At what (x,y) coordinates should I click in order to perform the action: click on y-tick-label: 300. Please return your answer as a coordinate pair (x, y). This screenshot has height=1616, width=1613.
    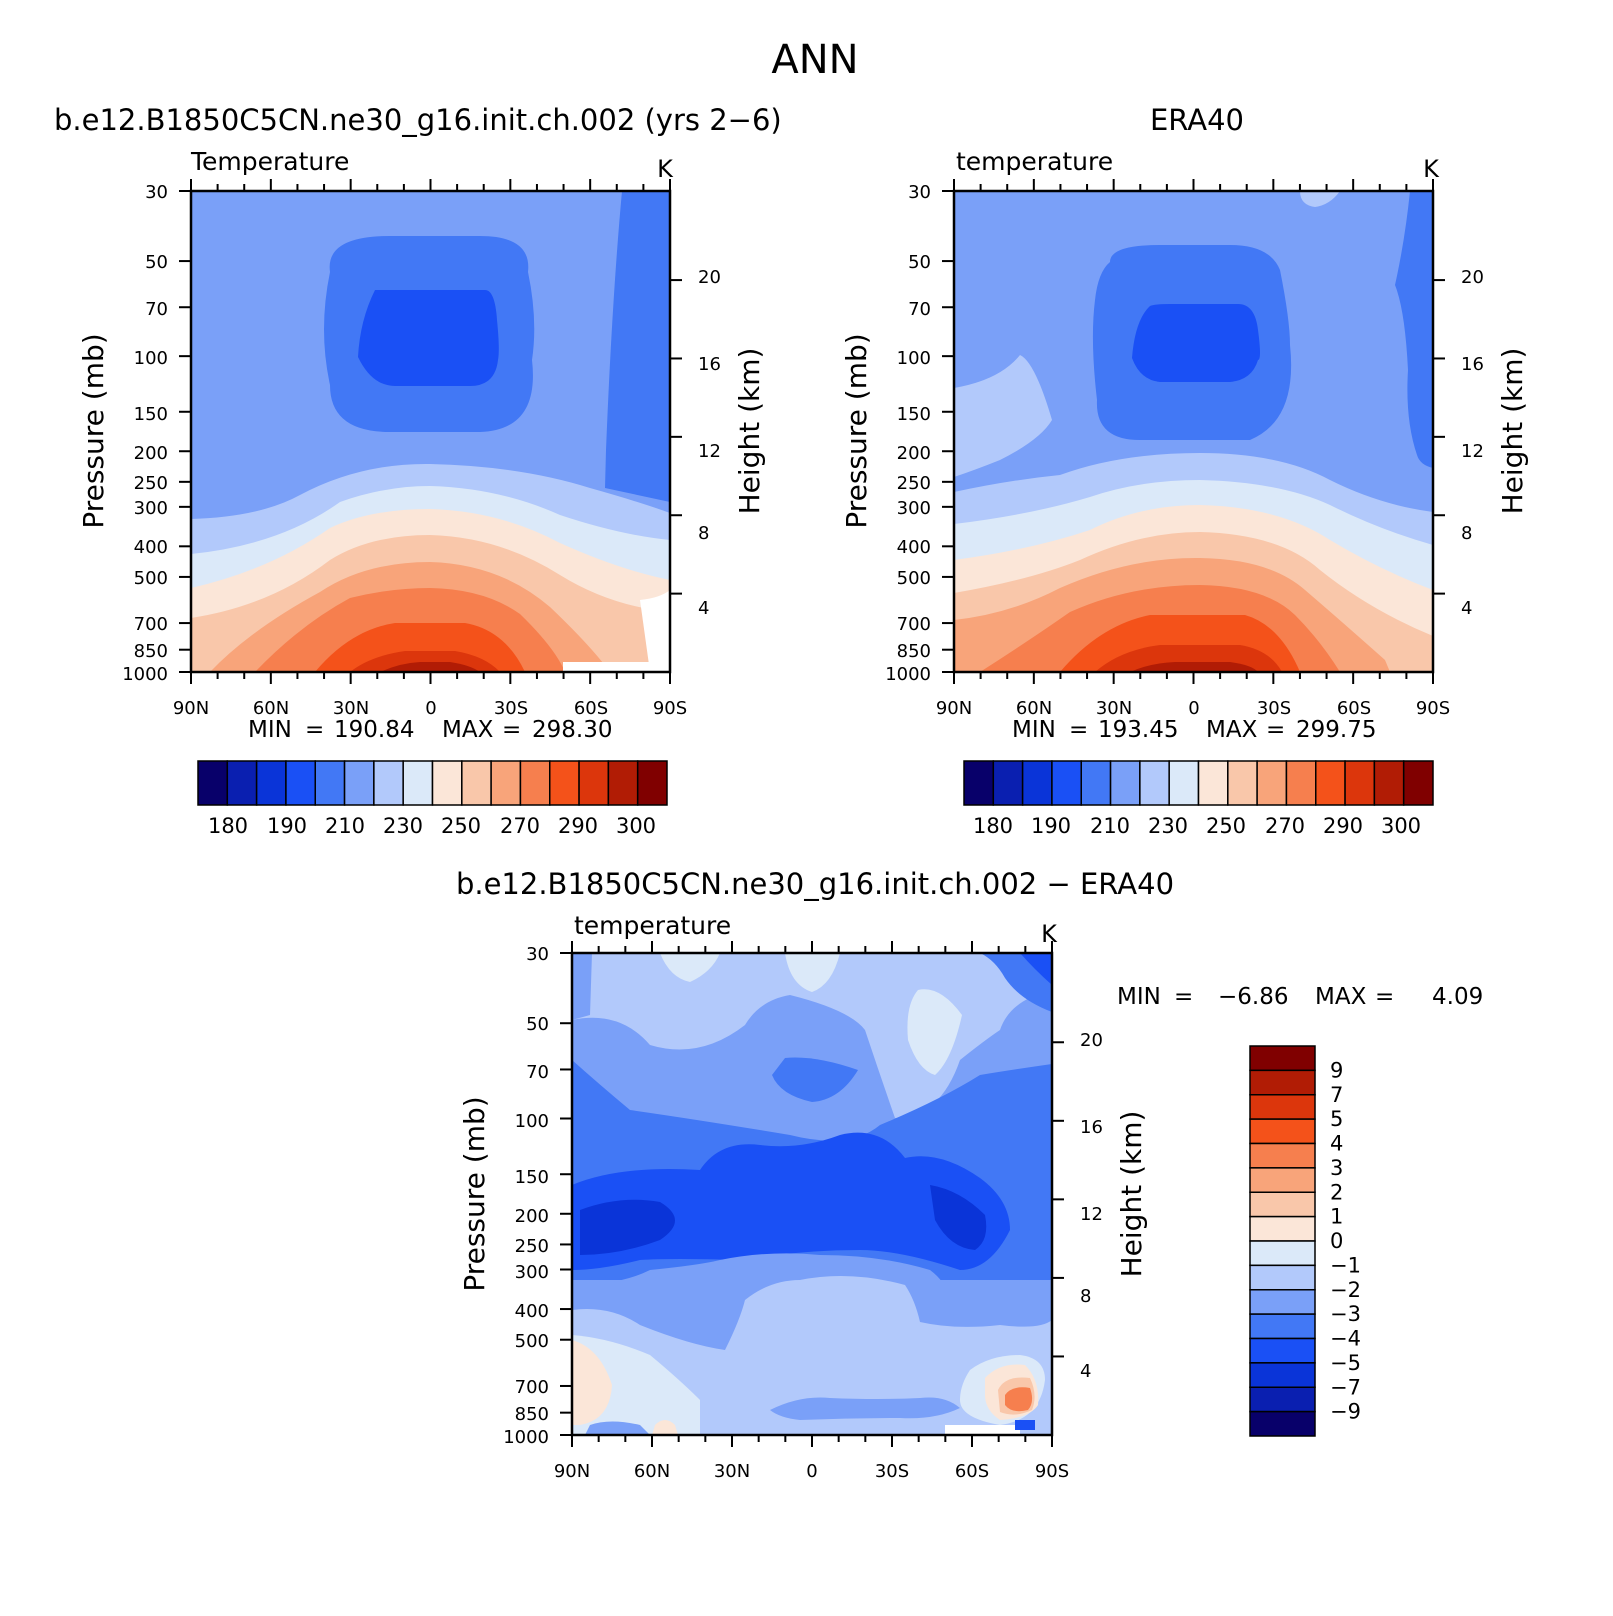
    Looking at the image, I should click on (151, 508).